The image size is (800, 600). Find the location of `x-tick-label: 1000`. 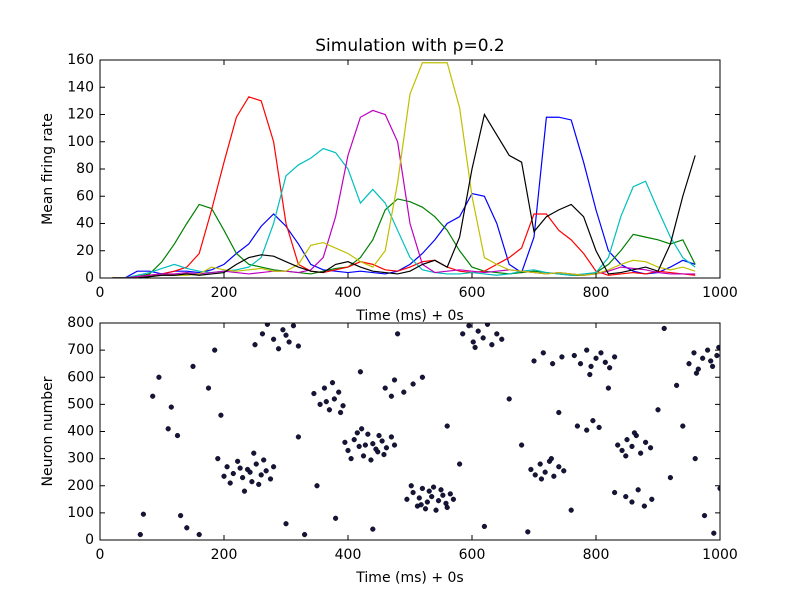

x-tick-label: 1000 is located at coordinates (720, 555).